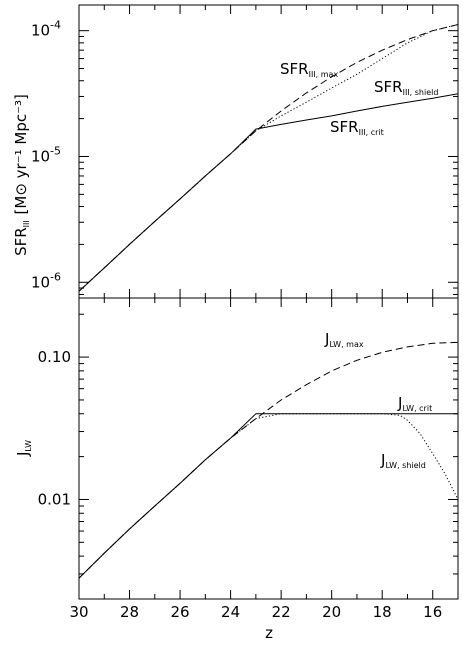  Describe the element at coordinates (54, 499) in the screenshot. I see `jlw-y-tick-label: 0.01` at that location.